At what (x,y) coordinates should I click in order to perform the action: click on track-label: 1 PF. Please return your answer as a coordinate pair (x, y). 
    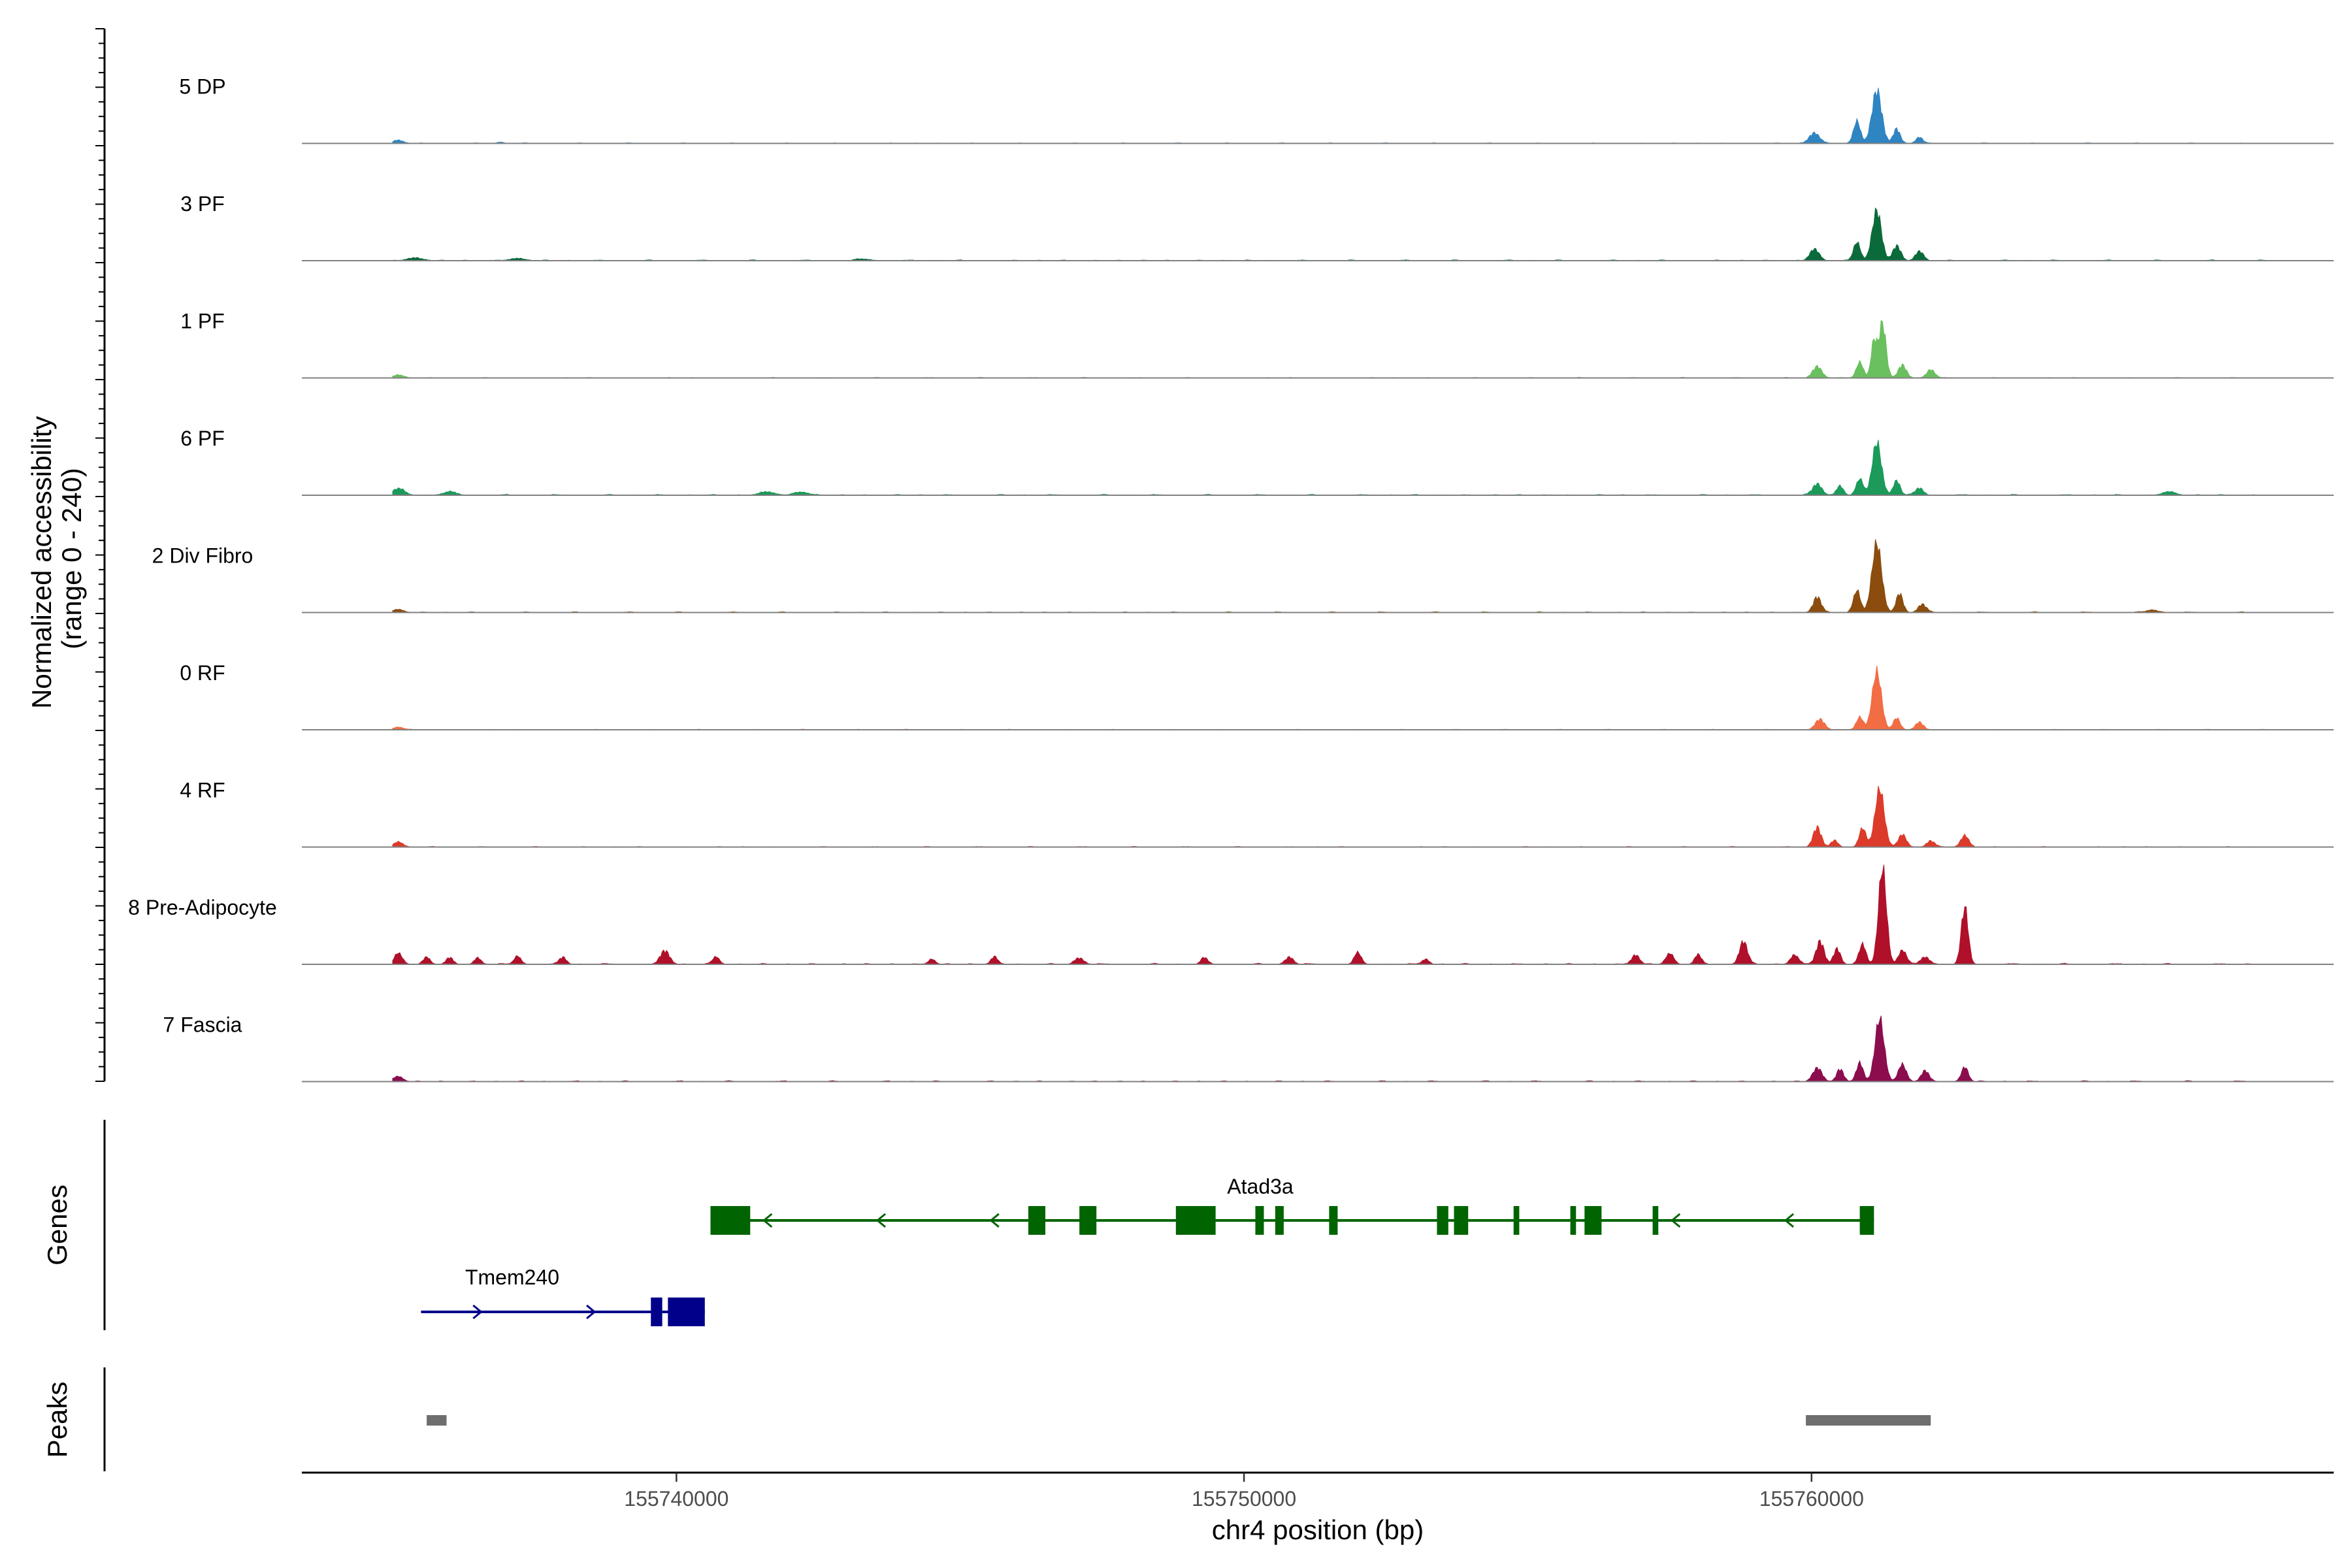
    Looking at the image, I should click on (202, 321).